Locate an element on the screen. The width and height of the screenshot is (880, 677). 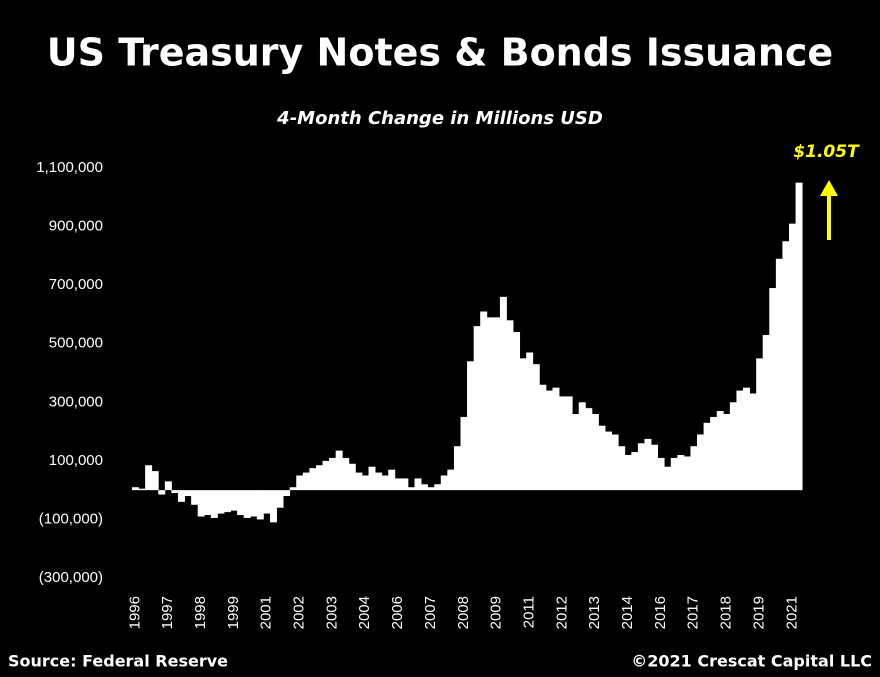
x-tick-label: 2003 is located at coordinates (331, 612).